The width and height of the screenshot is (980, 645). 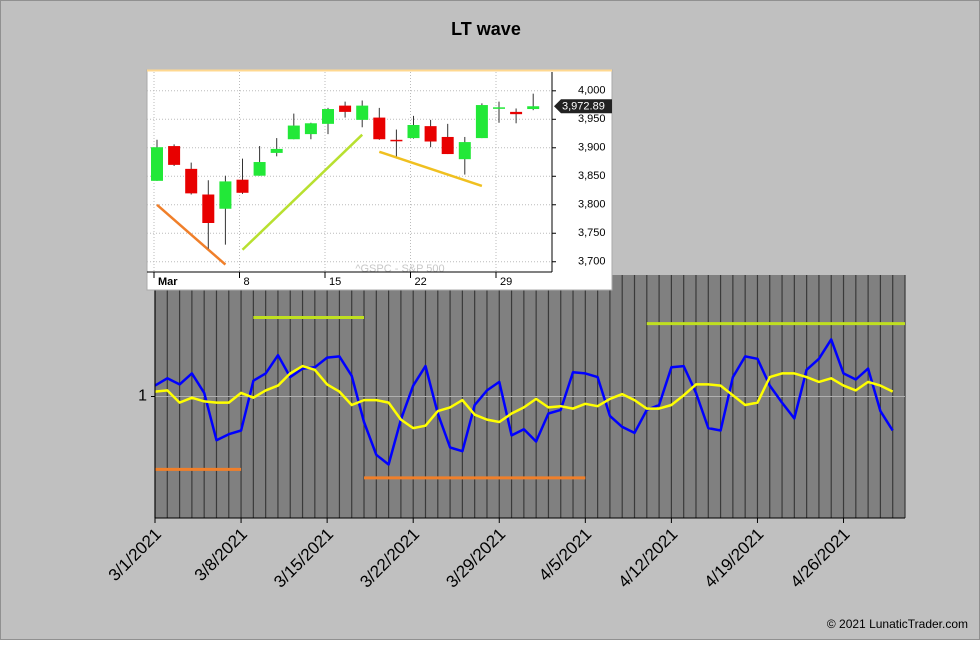 I want to click on footer: © 2021 LunaticTrader.com, so click(x=897, y=624).